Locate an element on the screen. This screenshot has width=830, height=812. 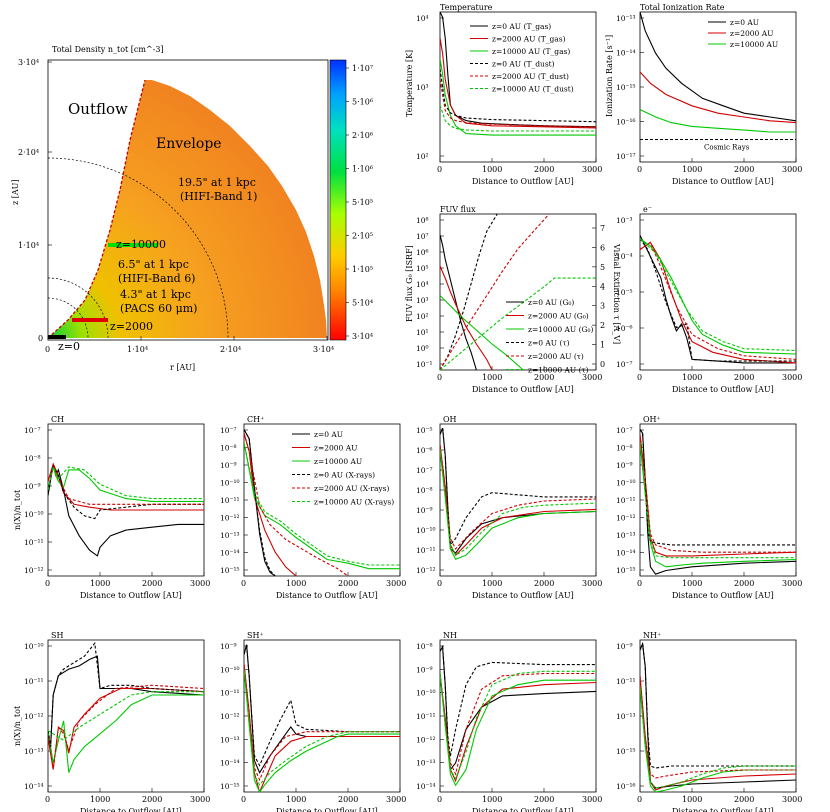
colorbar-tick-label: 5·10⁵ is located at coordinates (362, 202).